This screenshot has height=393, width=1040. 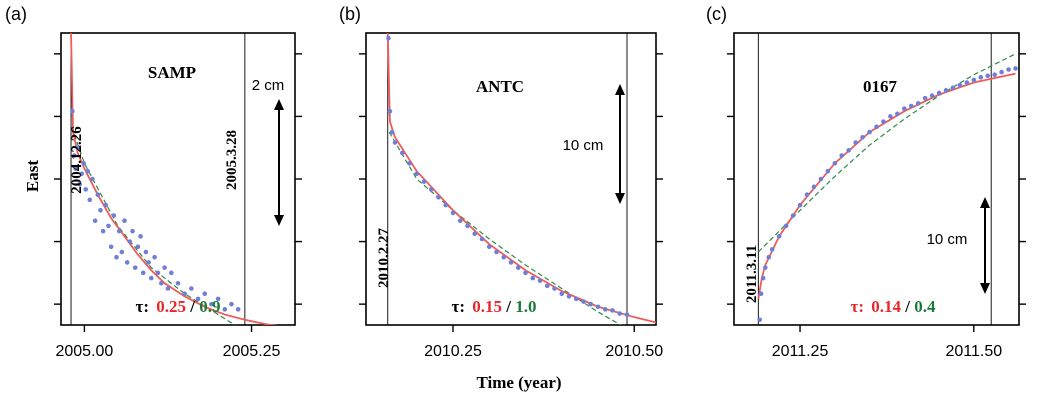 I want to click on x-tick-label: 2005.25, so click(x=252, y=351).